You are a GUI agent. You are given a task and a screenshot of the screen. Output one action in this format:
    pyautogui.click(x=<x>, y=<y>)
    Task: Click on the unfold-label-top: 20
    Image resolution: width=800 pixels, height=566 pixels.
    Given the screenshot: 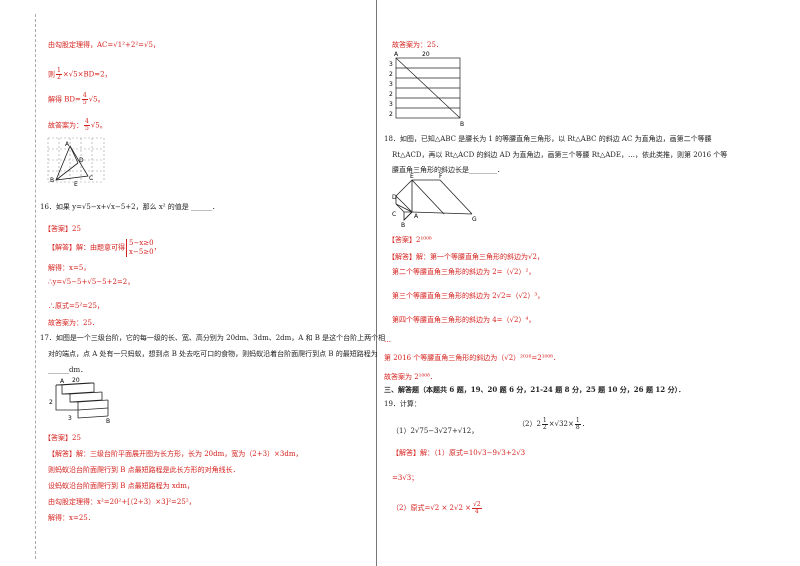 What is the action you would take?
    pyautogui.click(x=426, y=54)
    